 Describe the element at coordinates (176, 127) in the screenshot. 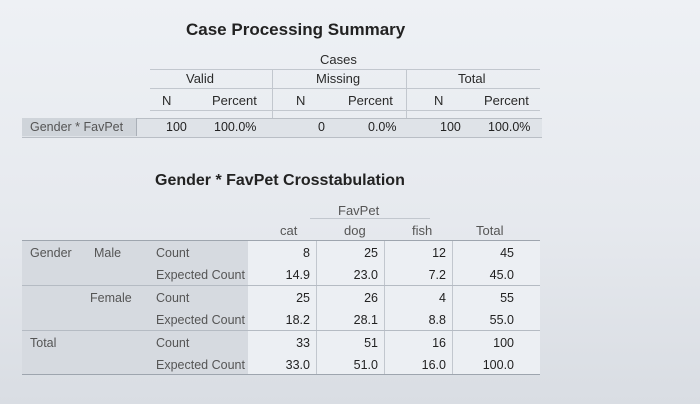

I see `valid-n-value: 100` at that location.